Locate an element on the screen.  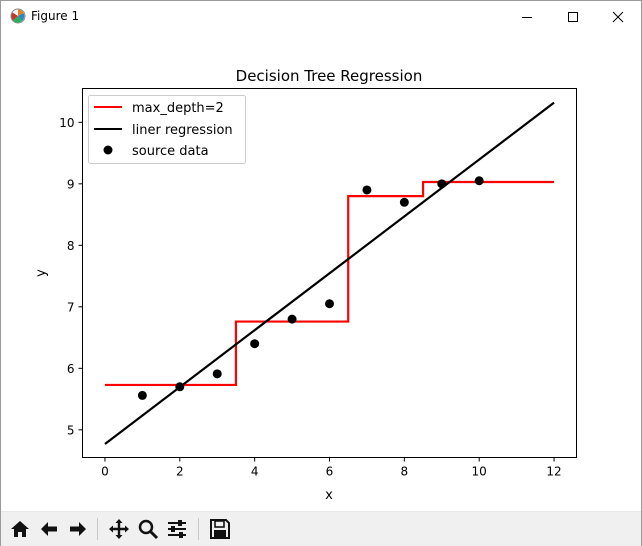
y-tick-label: 8 is located at coordinates (71, 246).